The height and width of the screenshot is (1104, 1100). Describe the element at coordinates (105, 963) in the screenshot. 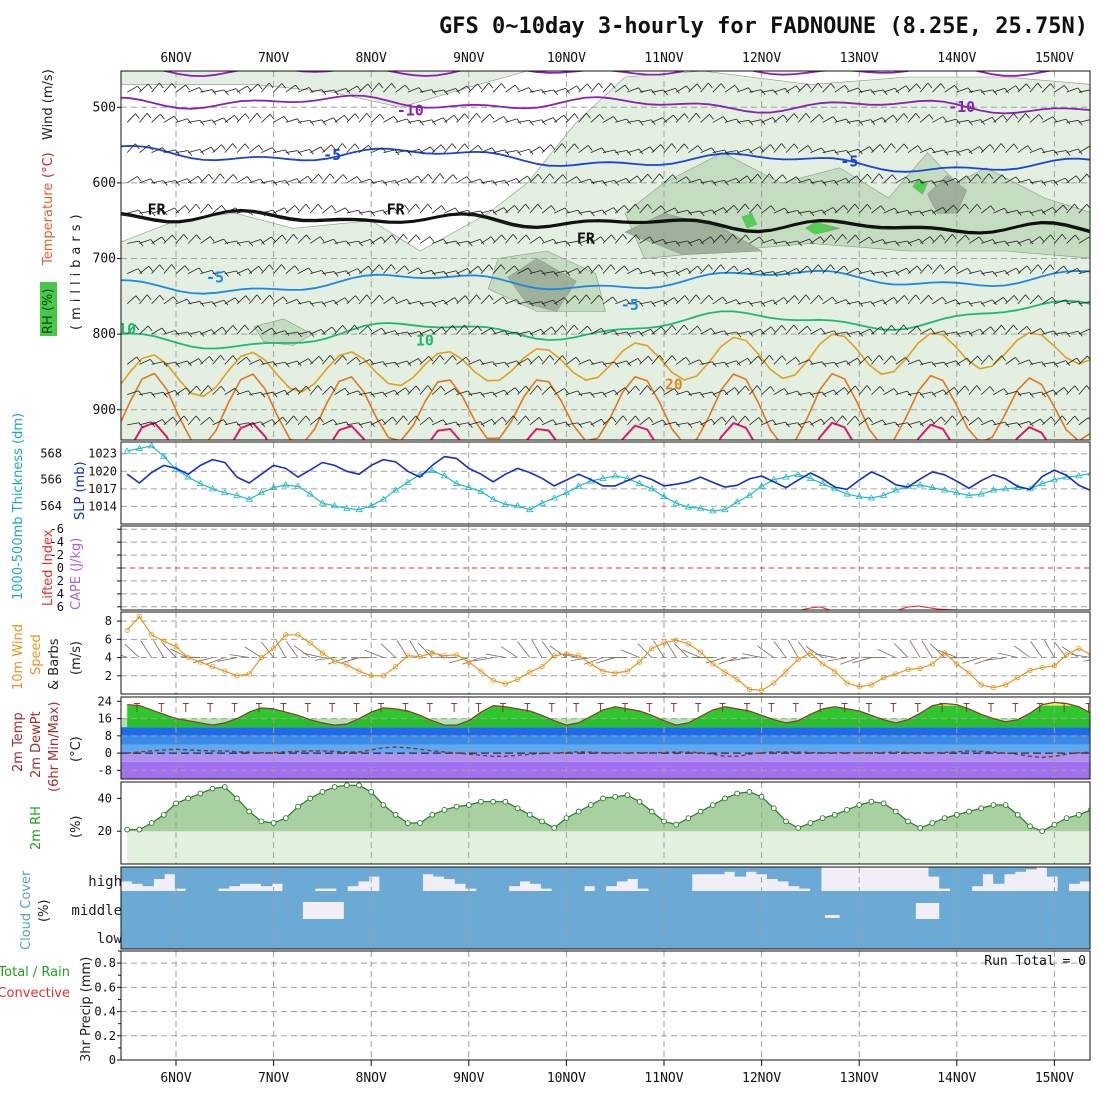

I see `y-tick-label: 0.8` at that location.